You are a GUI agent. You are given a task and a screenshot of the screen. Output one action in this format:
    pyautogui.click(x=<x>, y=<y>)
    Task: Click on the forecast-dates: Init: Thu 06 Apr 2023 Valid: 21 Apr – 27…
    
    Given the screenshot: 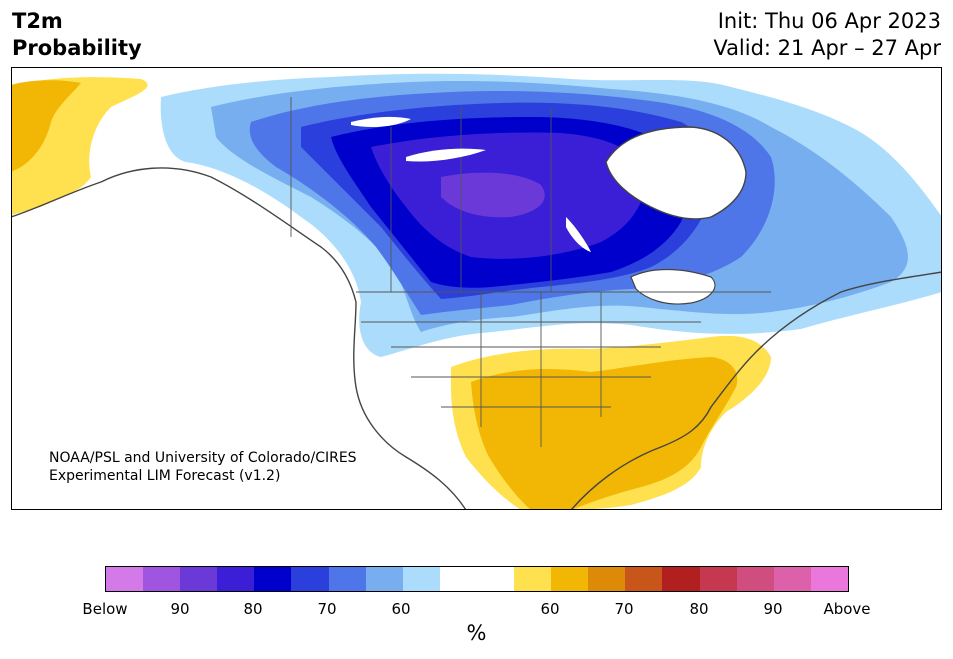 What is the action you would take?
    pyautogui.click(x=827, y=35)
    